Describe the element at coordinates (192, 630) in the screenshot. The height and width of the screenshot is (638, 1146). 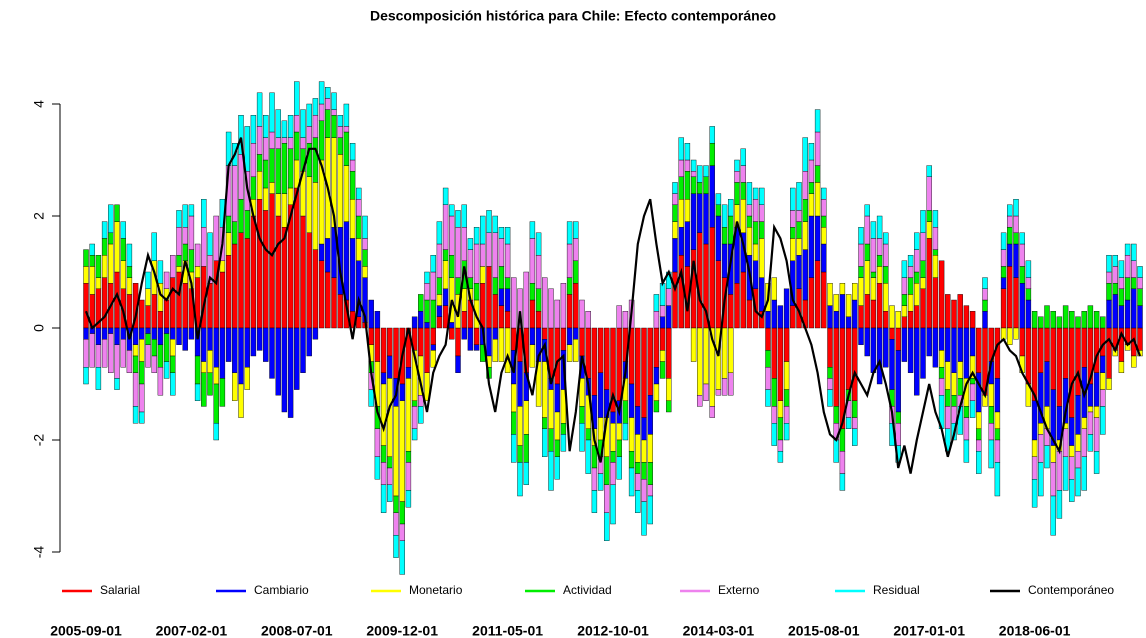
I see `x-tick-label: 2007-02-01` at that location.